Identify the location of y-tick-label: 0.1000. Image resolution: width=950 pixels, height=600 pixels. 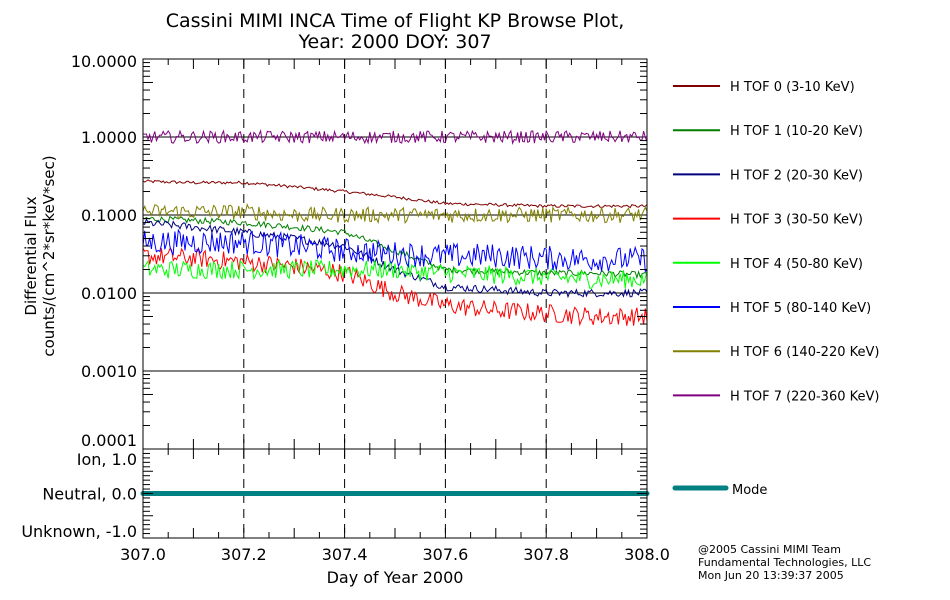
(109, 215).